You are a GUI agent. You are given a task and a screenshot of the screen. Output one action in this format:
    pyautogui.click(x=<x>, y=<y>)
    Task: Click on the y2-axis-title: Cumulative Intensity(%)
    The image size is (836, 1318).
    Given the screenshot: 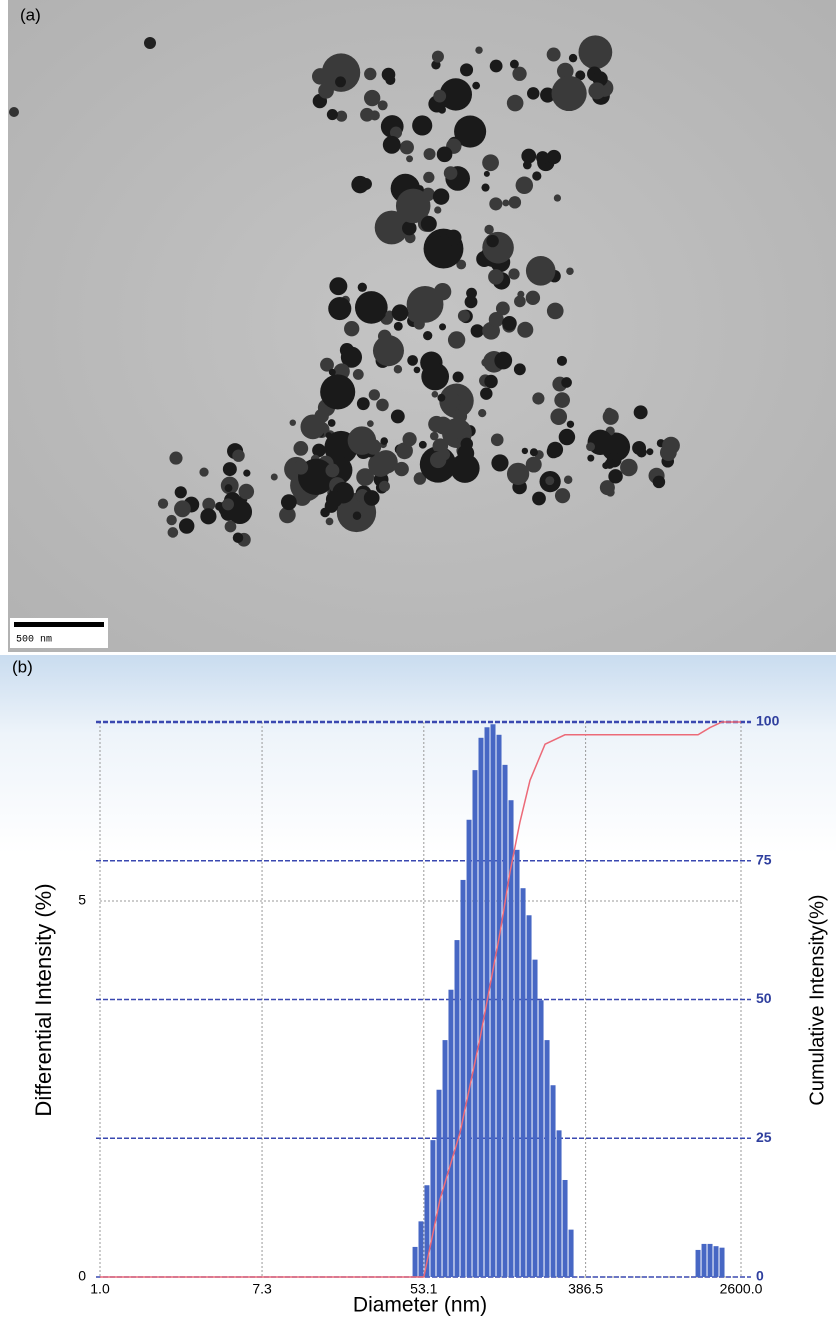 What is the action you would take?
    pyautogui.click(x=817, y=999)
    